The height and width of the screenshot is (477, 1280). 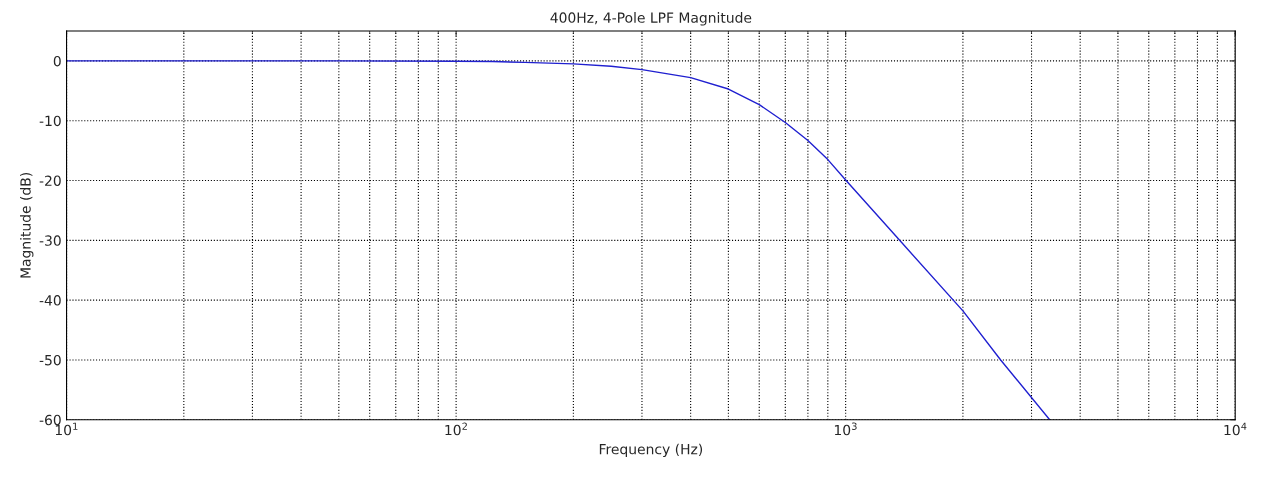 I want to click on y-tick-label: -10, so click(x=50, y=121).